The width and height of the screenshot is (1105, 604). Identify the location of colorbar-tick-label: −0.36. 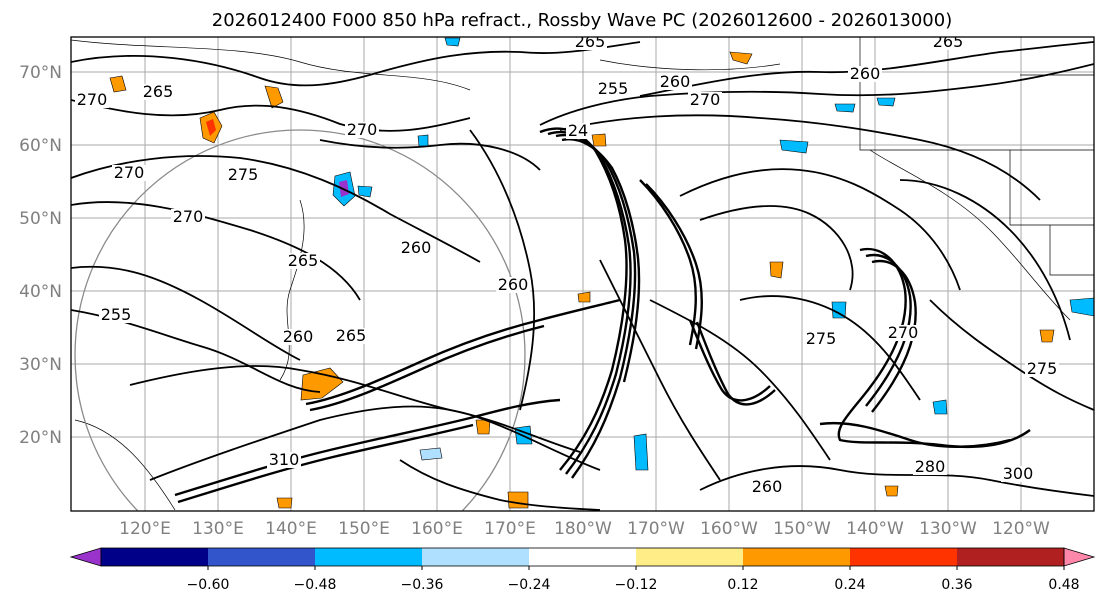
(422, 585).